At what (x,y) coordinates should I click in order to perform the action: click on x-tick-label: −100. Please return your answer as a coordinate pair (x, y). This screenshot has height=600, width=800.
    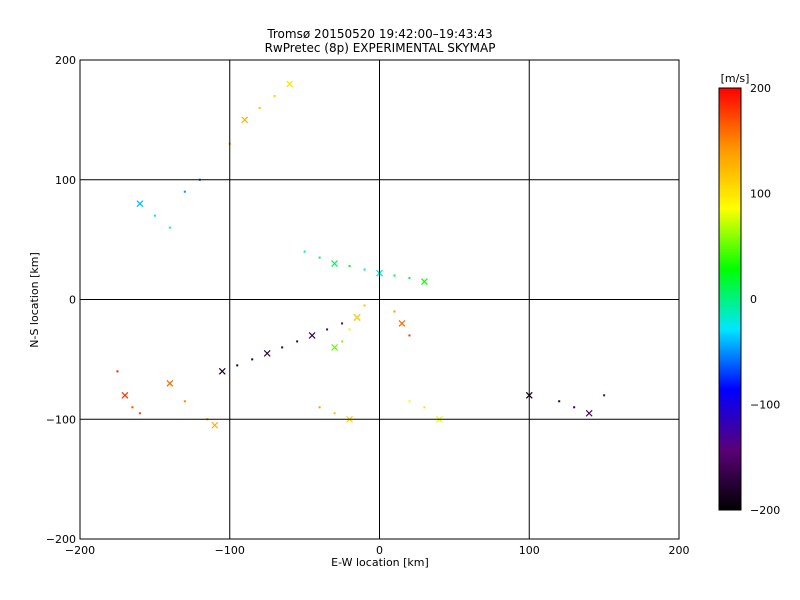
    Looking at the image, I should click on (230, 550).